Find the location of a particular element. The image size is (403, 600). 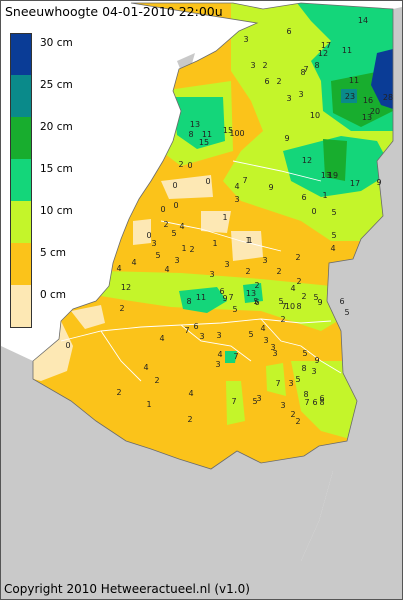

legend-row: 10 cm is located at coordinates (43, 222).